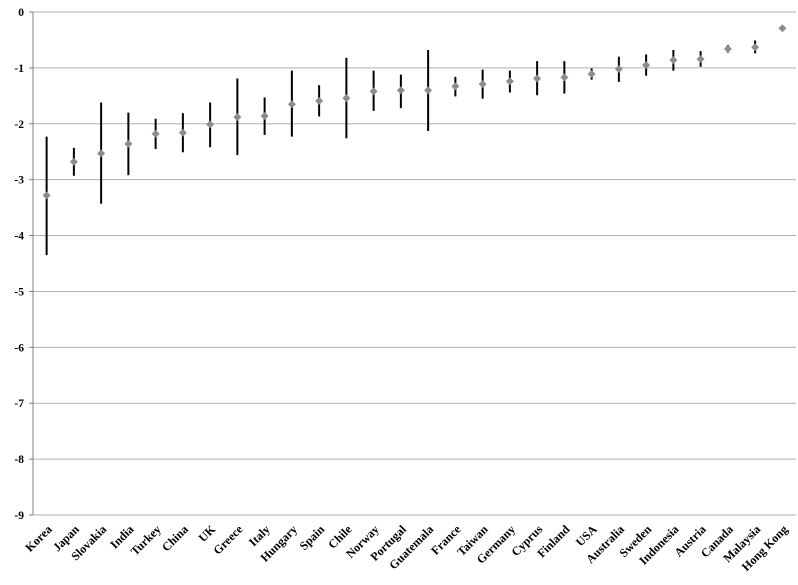 Image resolution: width=798 pixels, height=585 pixels. What do you see at coordinates (146, 540) in the screenshot?
I see `category-label: Turkey` at bounding box center [146, 540].